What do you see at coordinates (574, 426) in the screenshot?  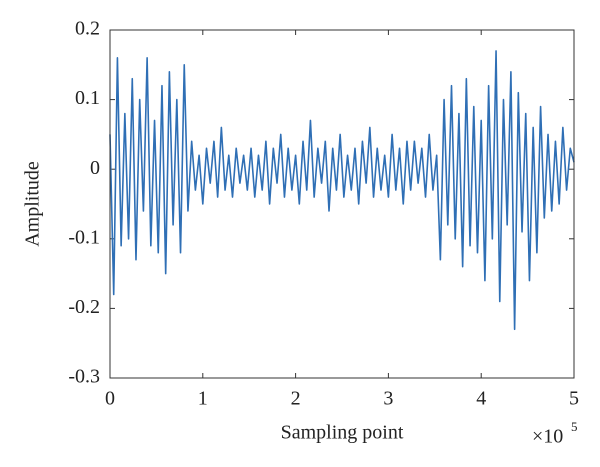 I see `x-multiplier-exponent: 5` at bounding box center [574, 426].